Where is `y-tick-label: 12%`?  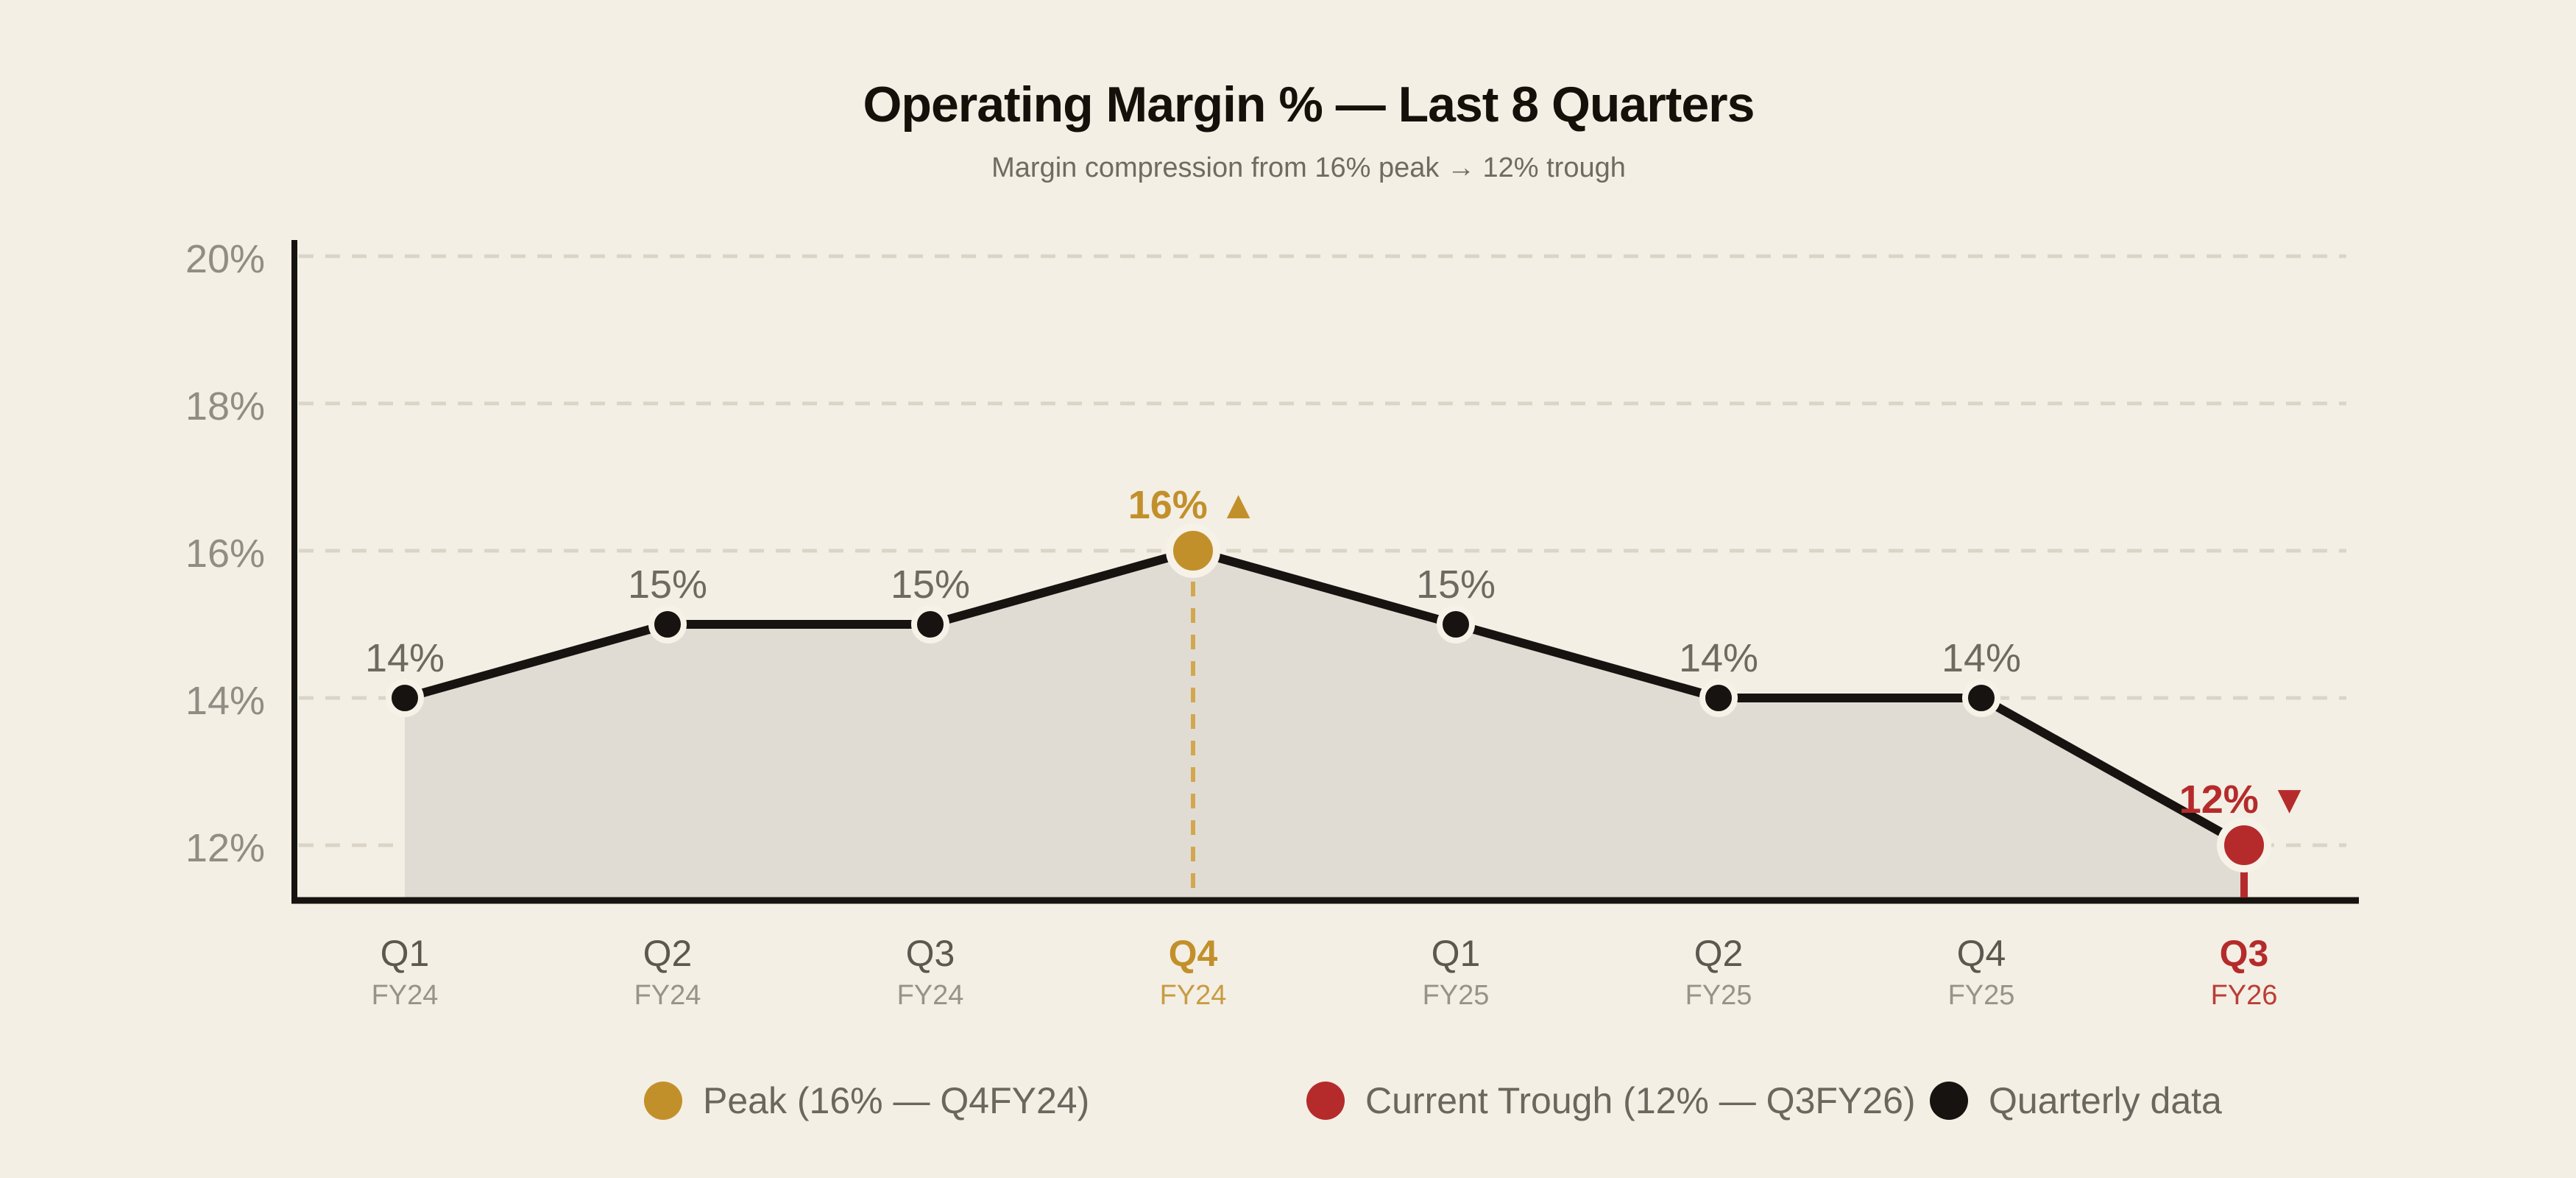
y-tick-label: 12% is located at coordinates (225, 848).